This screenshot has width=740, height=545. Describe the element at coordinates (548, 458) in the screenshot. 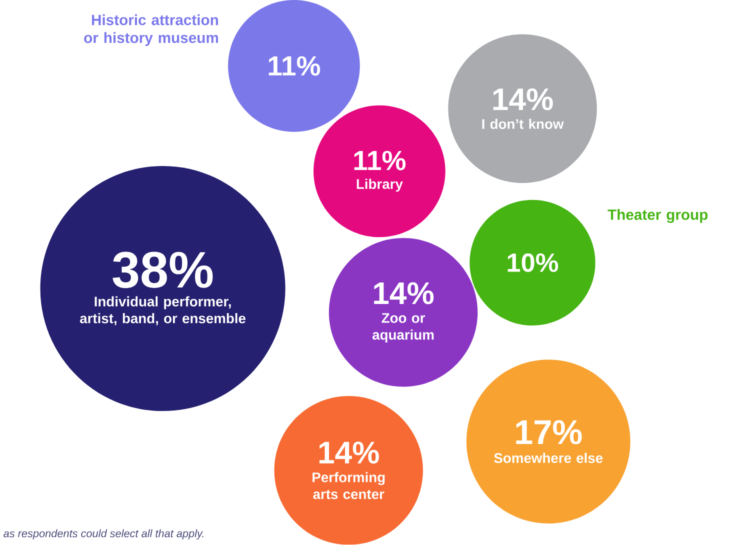

I see `category-label: Somewhere else` at that location.